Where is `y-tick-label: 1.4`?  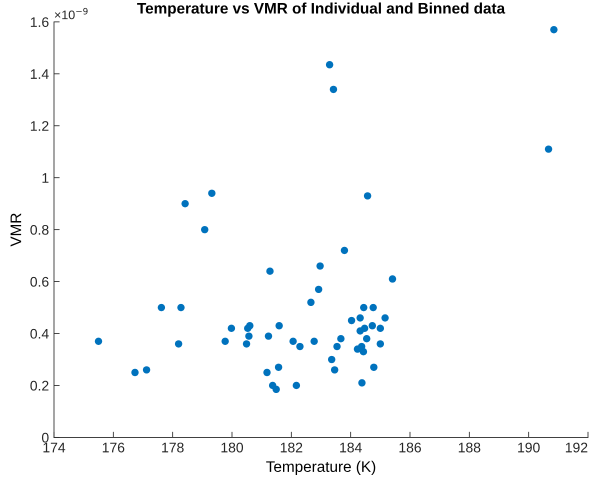
y-tick-label: 1.4 is located at coordinates (39, 74).